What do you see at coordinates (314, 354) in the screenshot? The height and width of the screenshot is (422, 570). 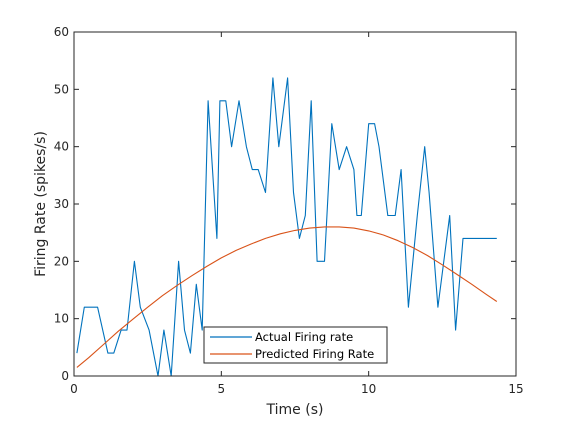 I see `legend-label-predicted: Predicted Firing Rate` at bounding box center [314, 354].